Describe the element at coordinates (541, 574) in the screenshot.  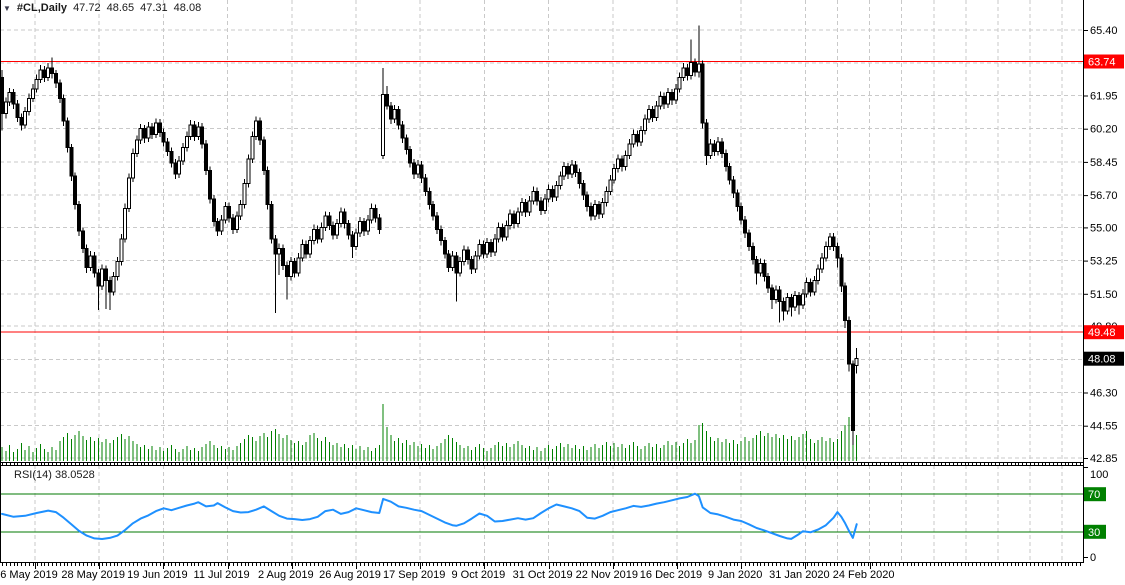
I see `time-axis-area` at that location.